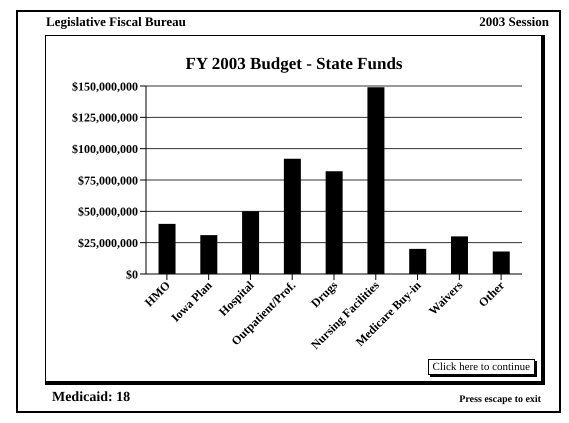  I want to click on y-tick-label: $0, so click(132, 274).